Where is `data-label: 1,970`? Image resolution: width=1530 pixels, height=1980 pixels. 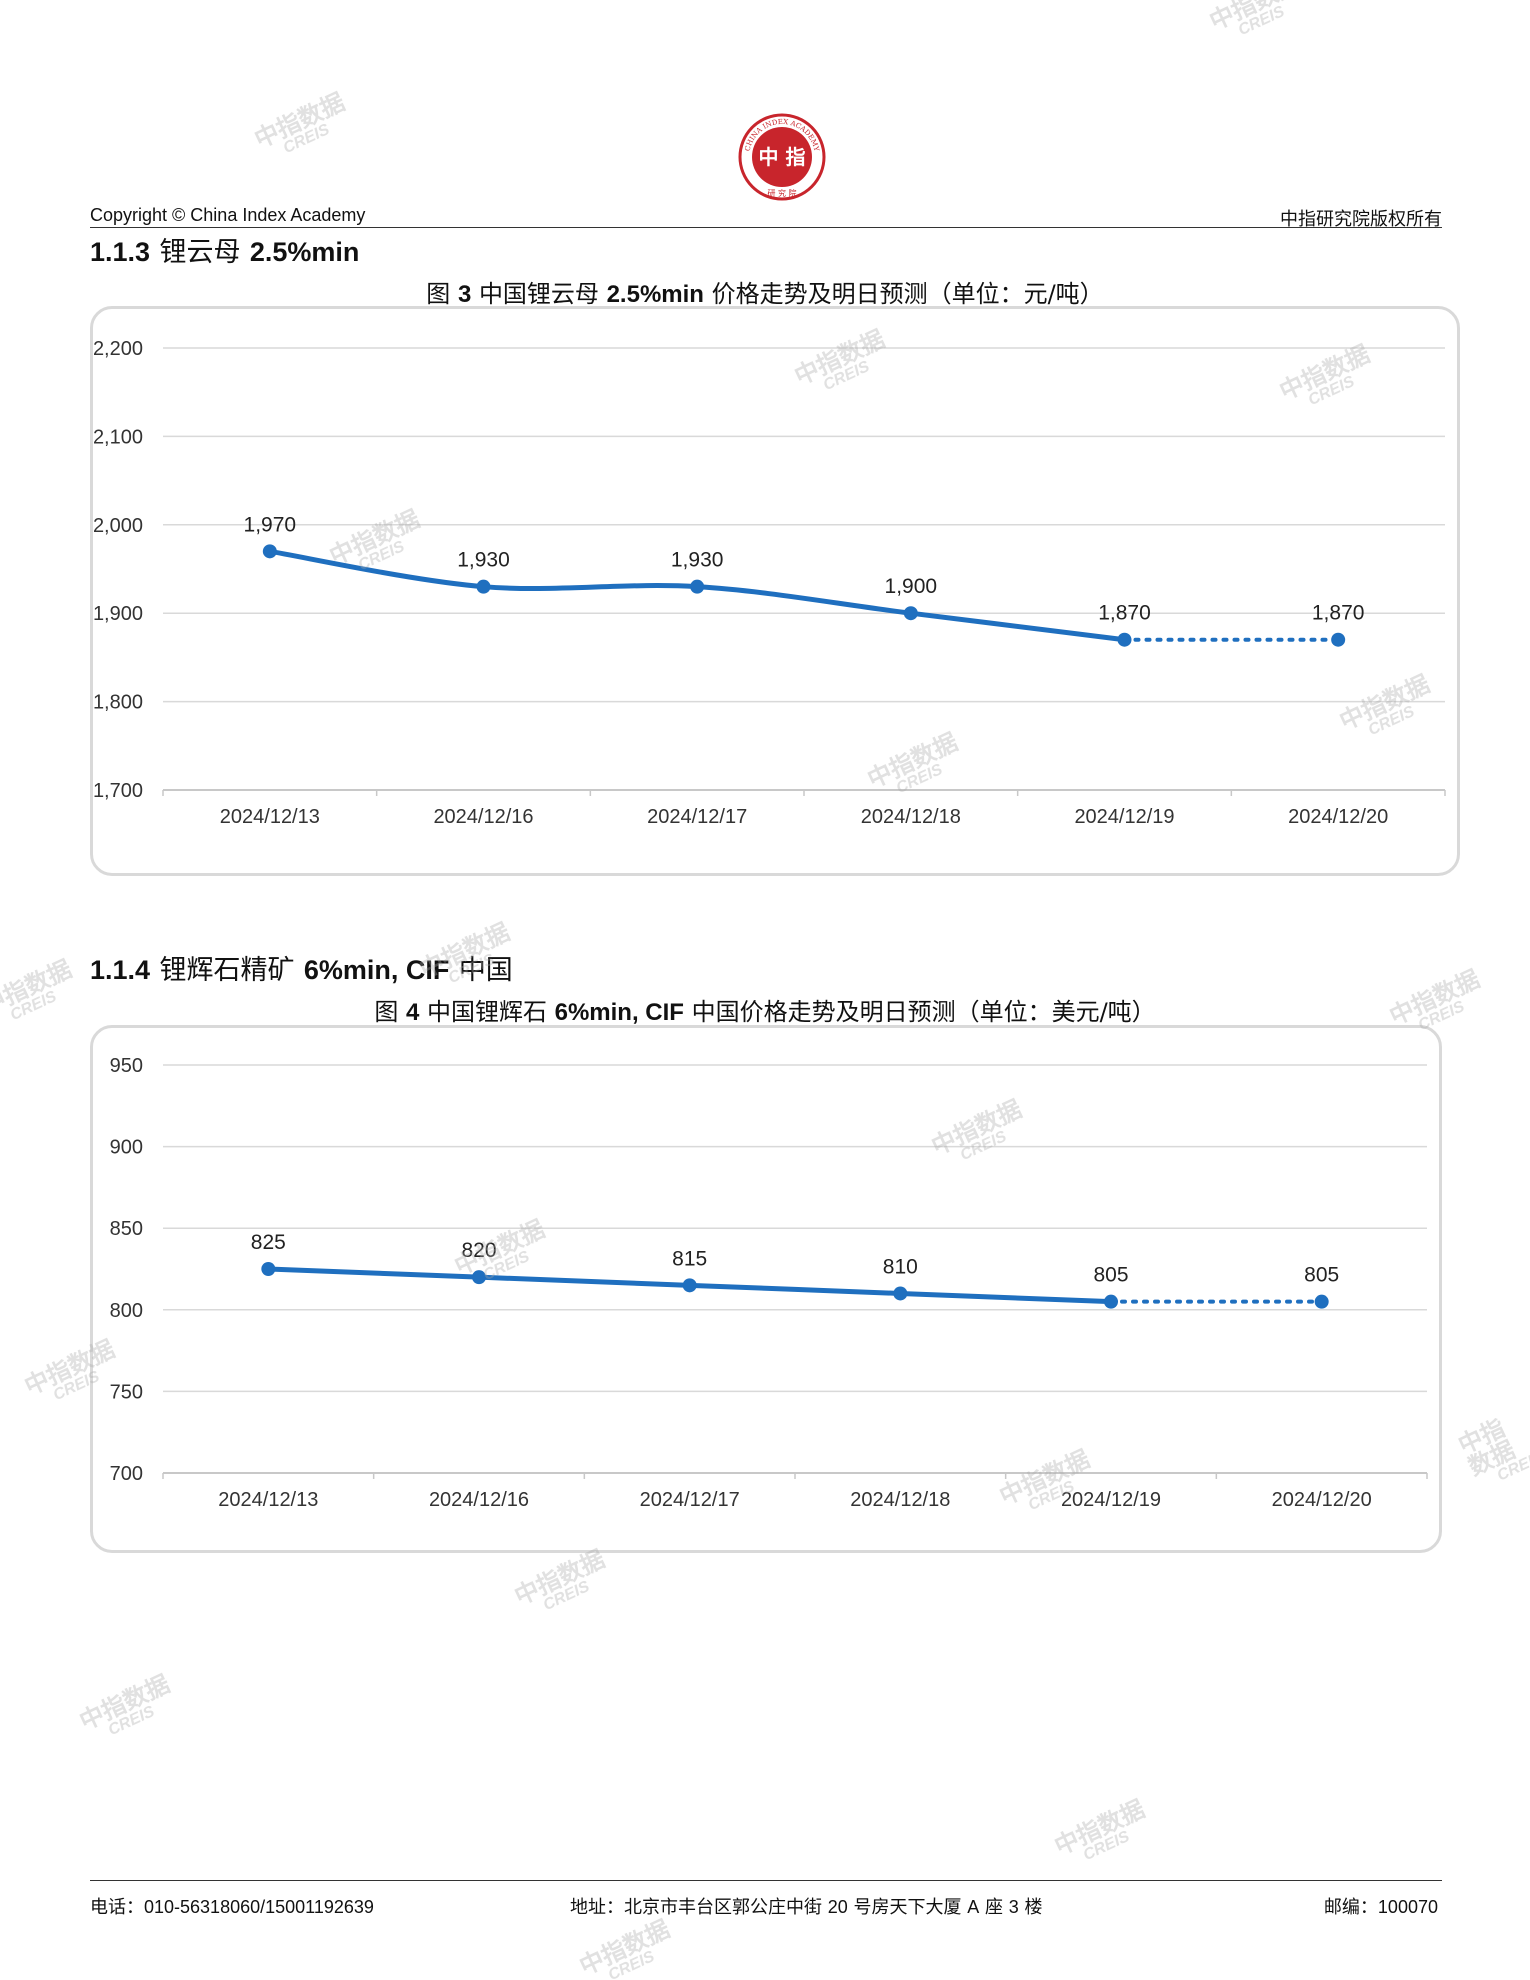
data-label: 1,970 is located at coordinates (270, 524).